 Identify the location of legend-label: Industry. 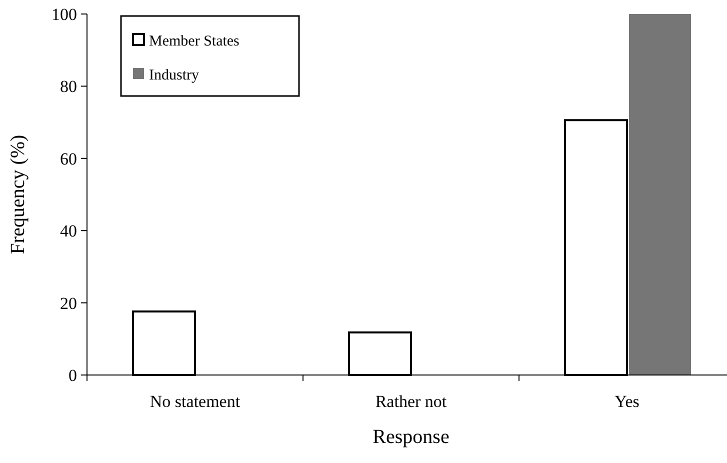
(174, 75).